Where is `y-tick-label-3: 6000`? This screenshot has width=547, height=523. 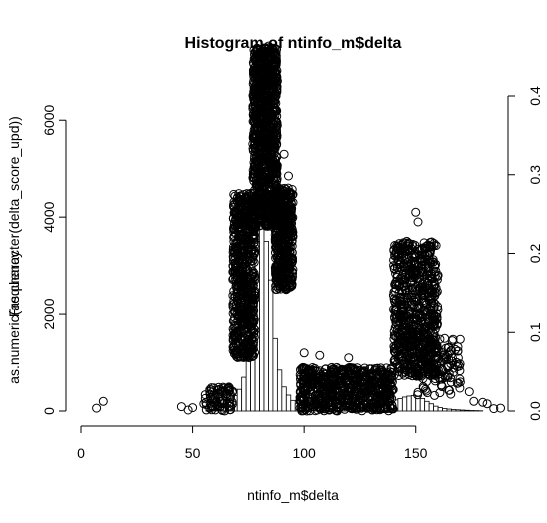 y-tick-label-3: 6000 is located at coordinates (49, 119).